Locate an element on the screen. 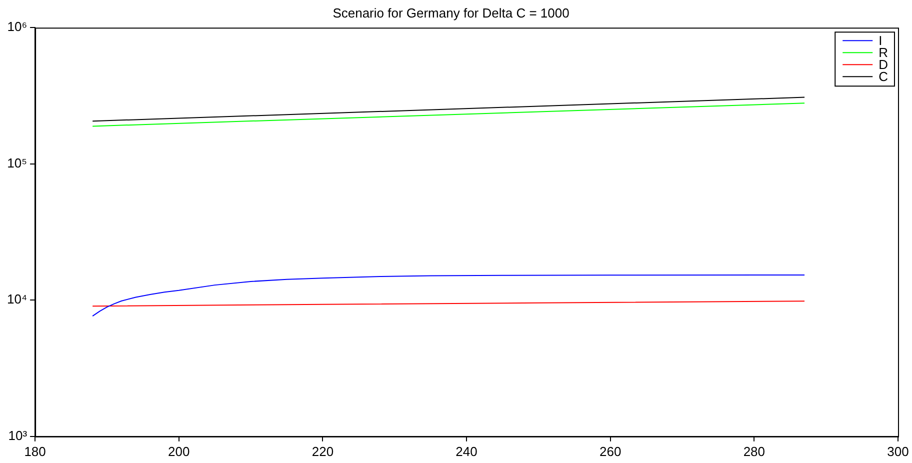 The height and width of the screenshot is (463, 912). y-tick-label: 10⁵ is located at coordinates (17, 162).